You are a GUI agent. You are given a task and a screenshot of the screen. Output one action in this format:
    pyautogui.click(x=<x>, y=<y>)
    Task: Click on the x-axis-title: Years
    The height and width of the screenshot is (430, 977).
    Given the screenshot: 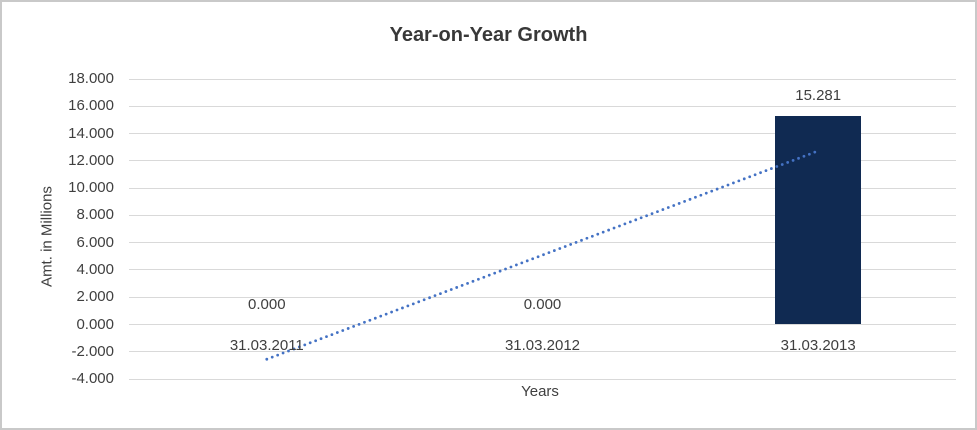 What is the action you would take?
    pyautogui.click(x=540, y=391)
    